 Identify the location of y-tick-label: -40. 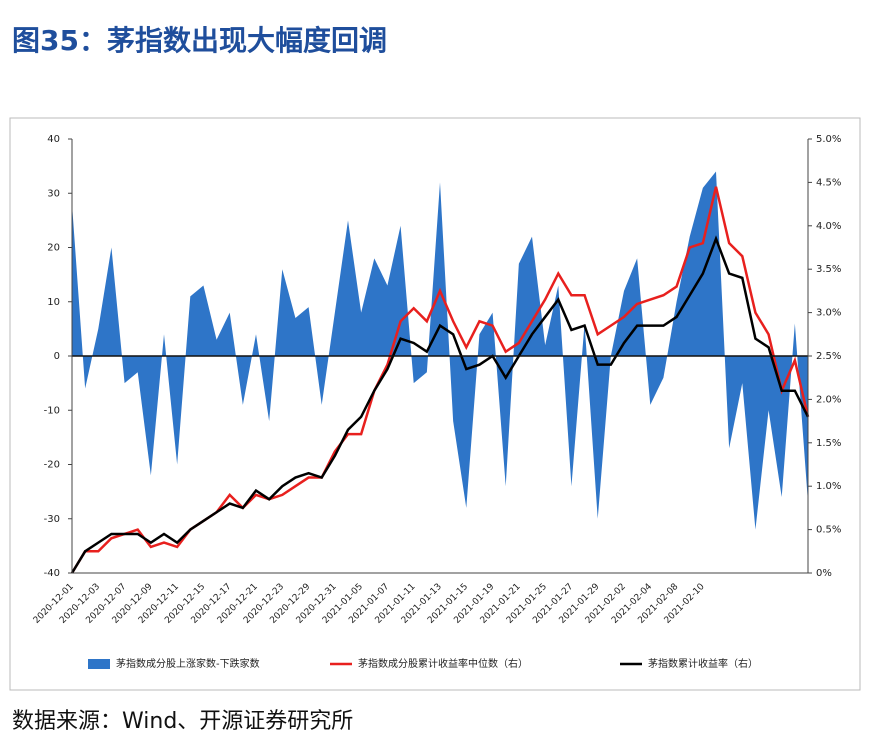
(52, 573).